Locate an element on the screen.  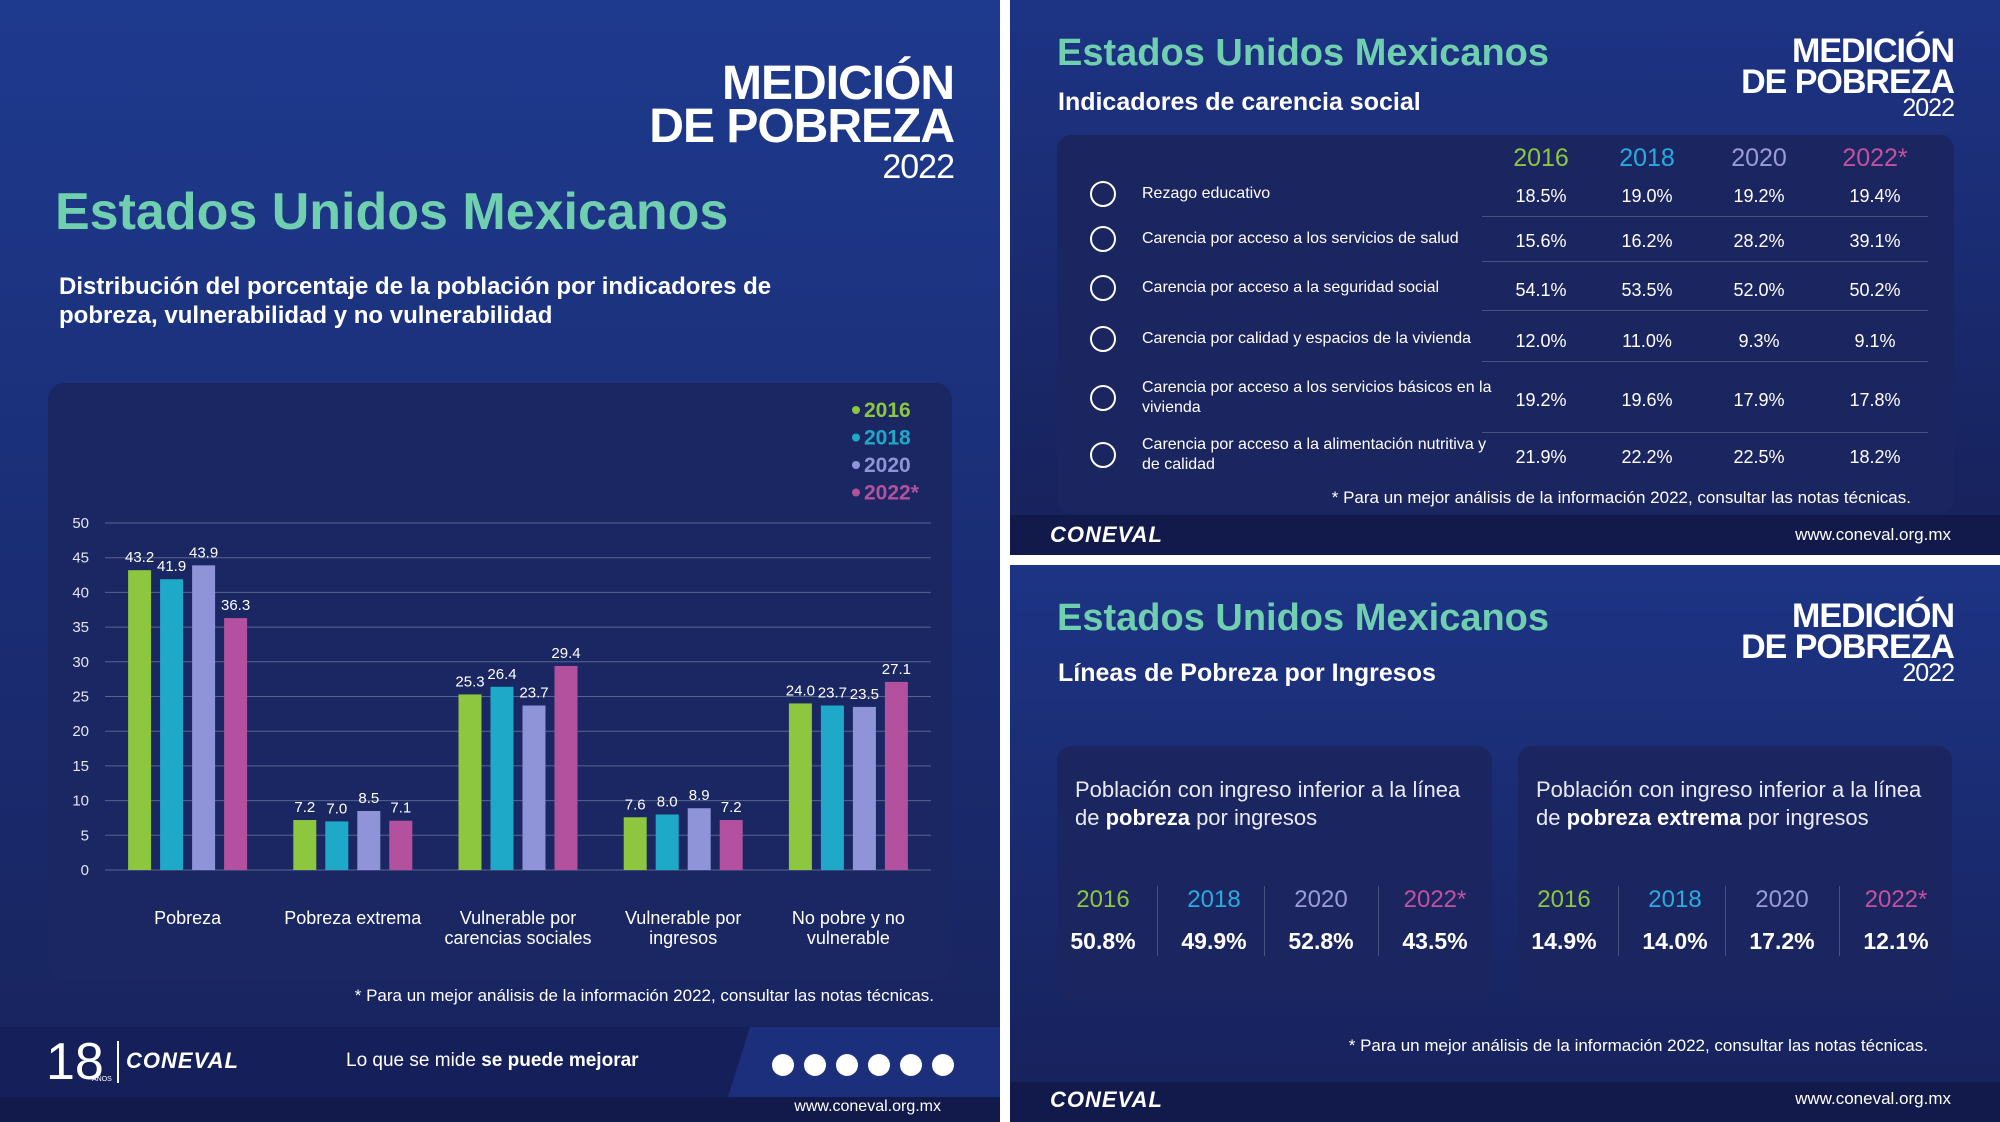
value-label: 41.9 is located at coordinates (171, 566).